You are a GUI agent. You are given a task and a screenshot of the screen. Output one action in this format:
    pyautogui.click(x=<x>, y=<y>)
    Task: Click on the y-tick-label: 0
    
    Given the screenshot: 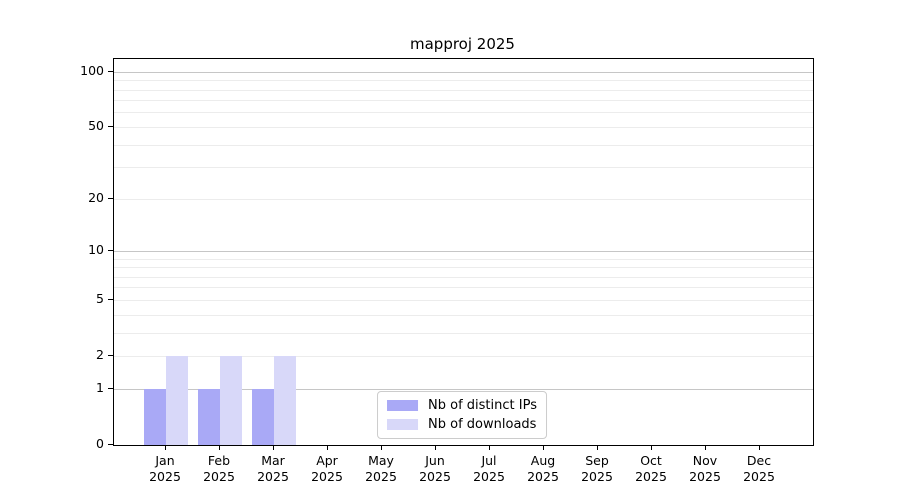 What is the action you would take?
    pyautogui.click(x=100, y=443)
    